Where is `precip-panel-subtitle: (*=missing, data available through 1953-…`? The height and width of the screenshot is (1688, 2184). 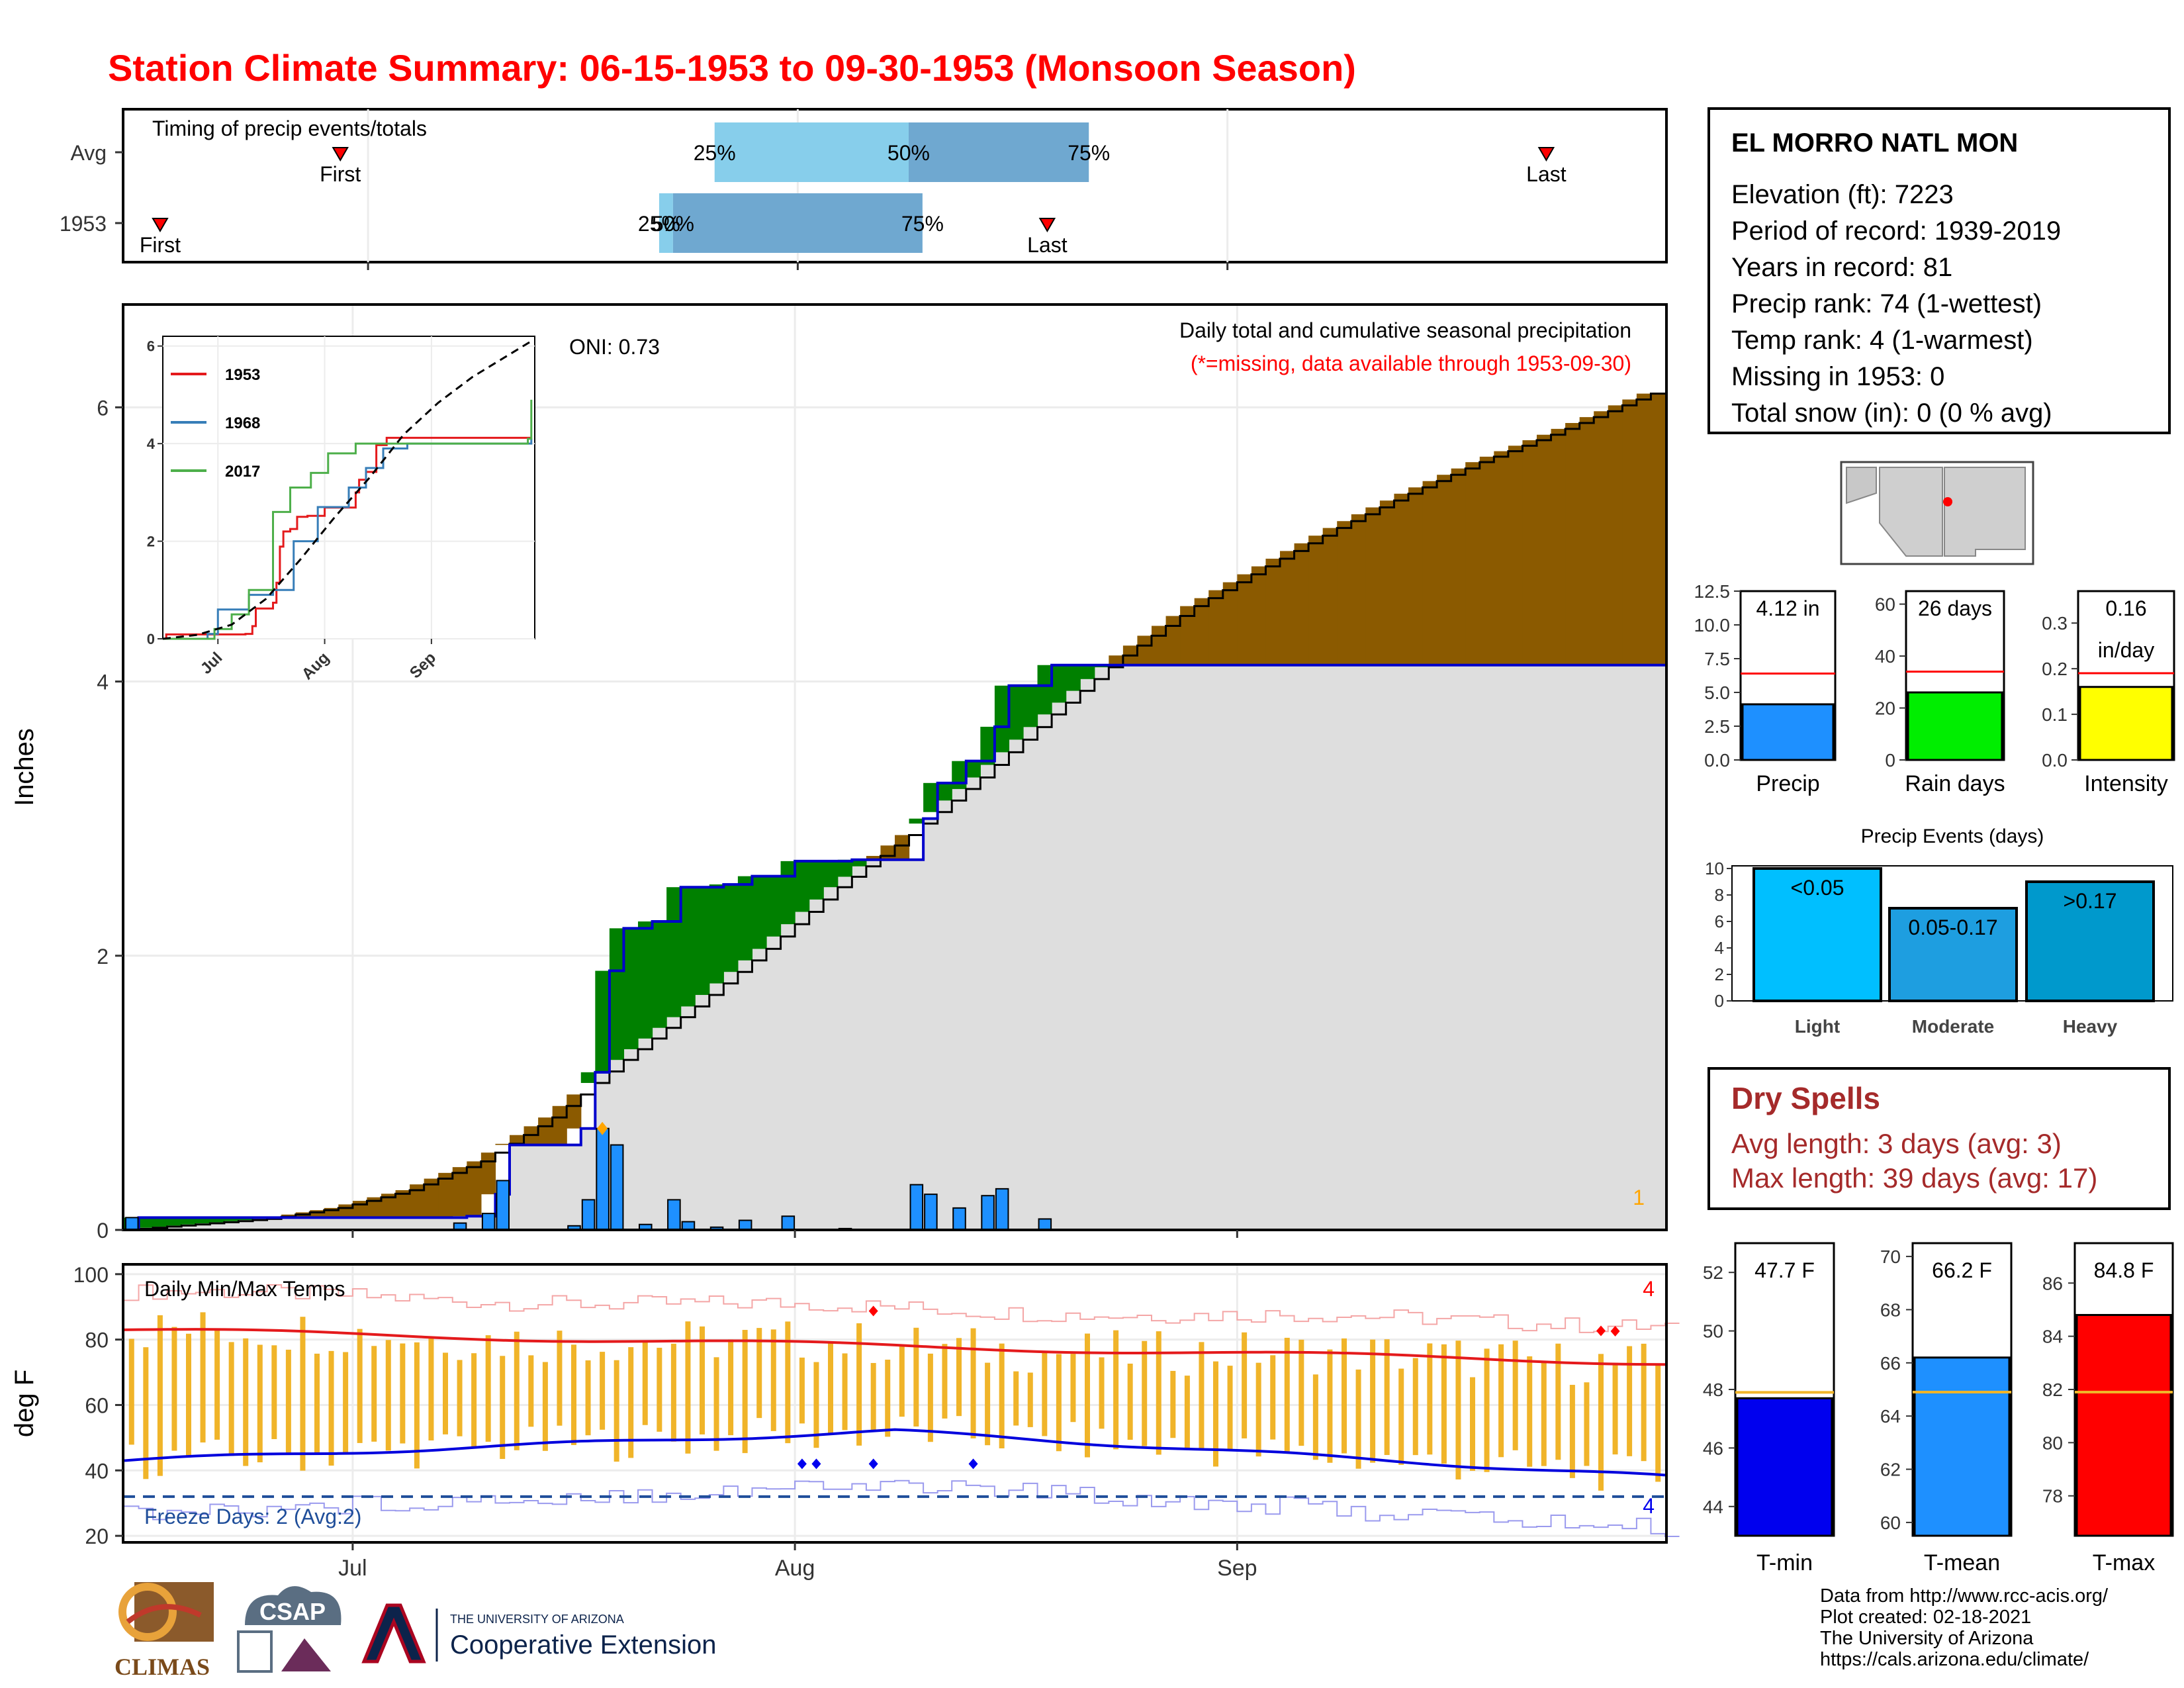
precip-panel-subtitle: (*=missing, data available through 1953-… is located at coordinates (1411, 363).